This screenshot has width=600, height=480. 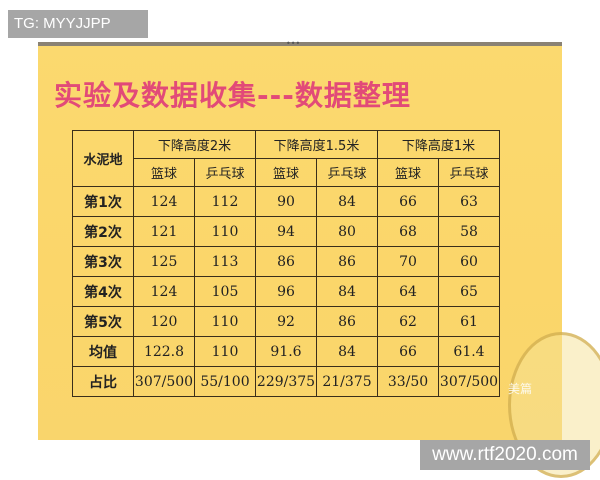 I want to click on table-row: 占比 307/500 55/100 229/375 21/375 33/50 307/500, so click(x=286, y=381).